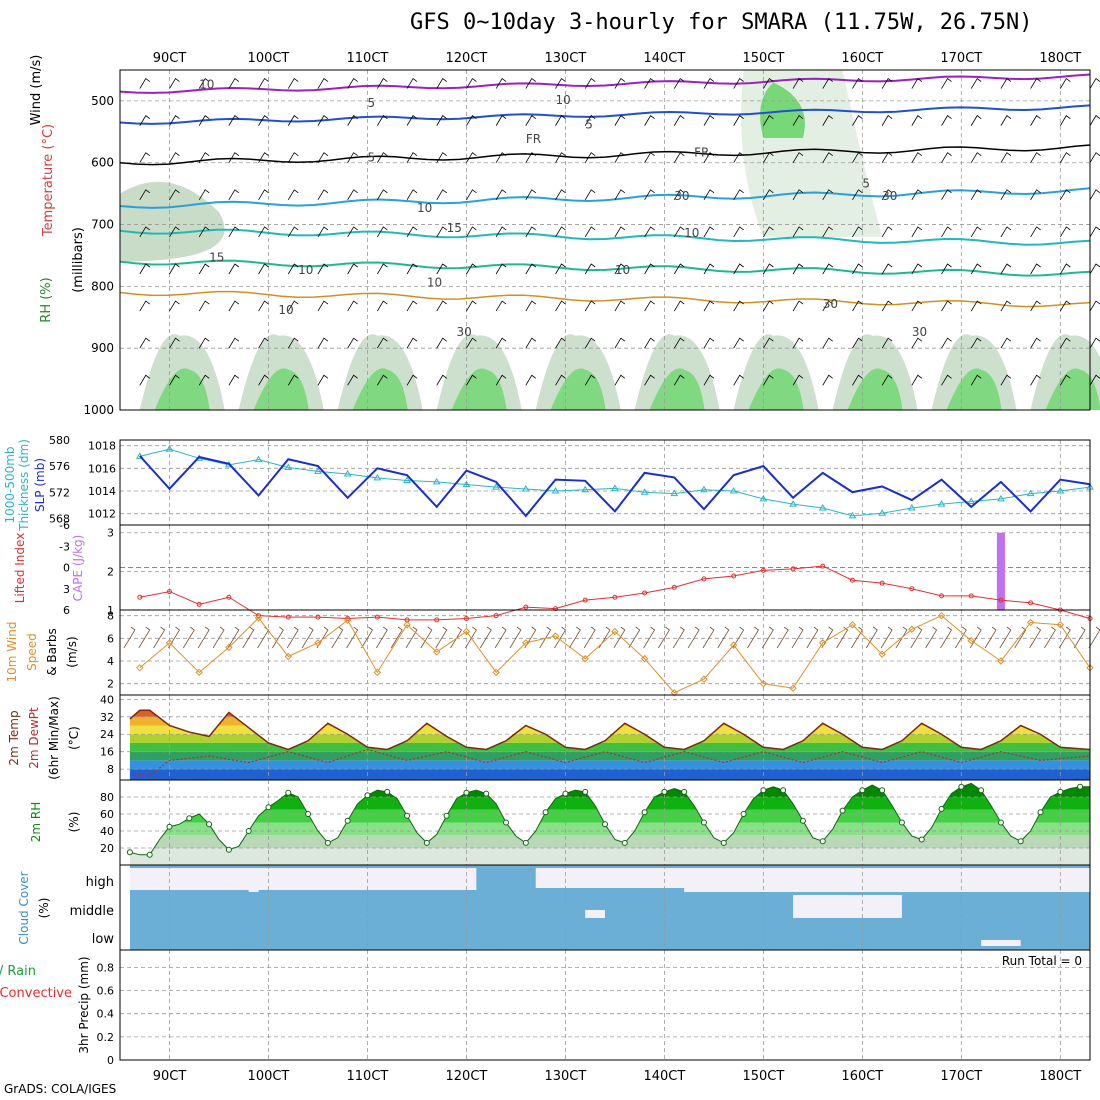  Describe the element at coordinates (64, 525) in the screenshot. I see `y-tick-label: -6` at that location.